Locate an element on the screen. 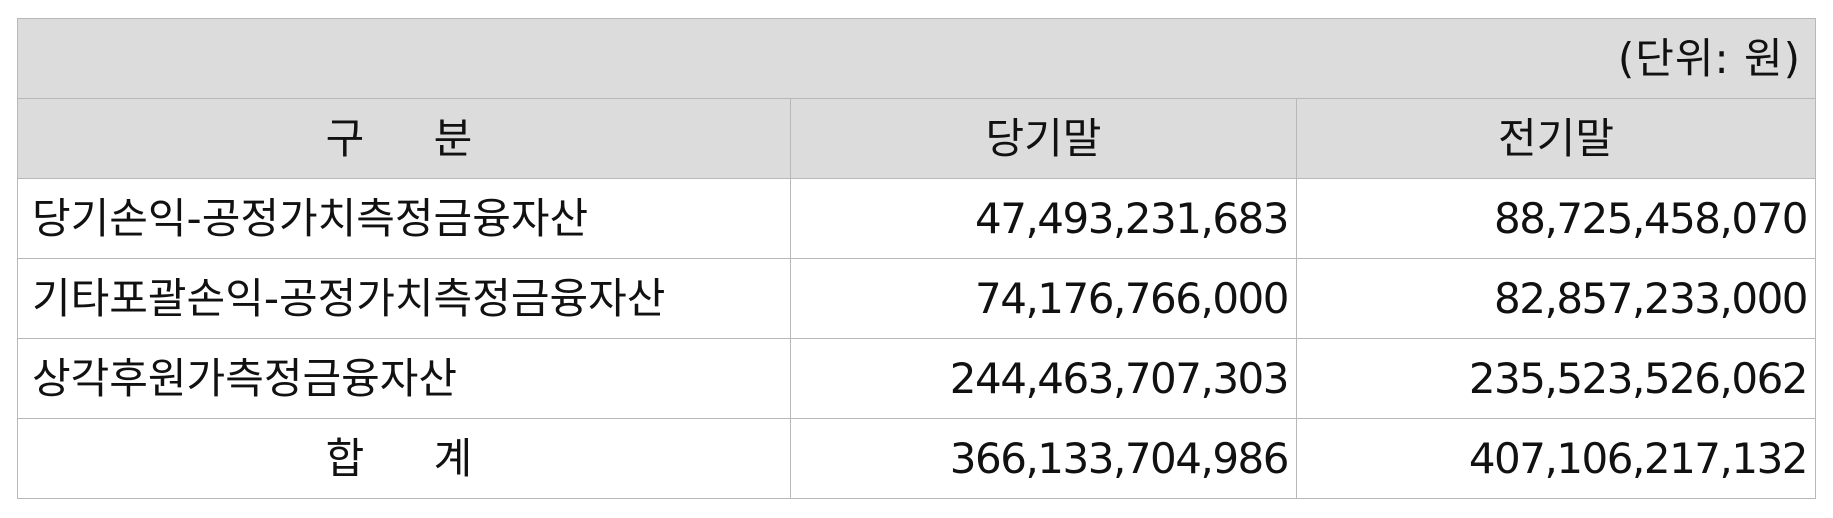 This screenshot has height=518, width=1833. total-previous-value: 407,106,217,132 is located at coordinates (1556, 458).